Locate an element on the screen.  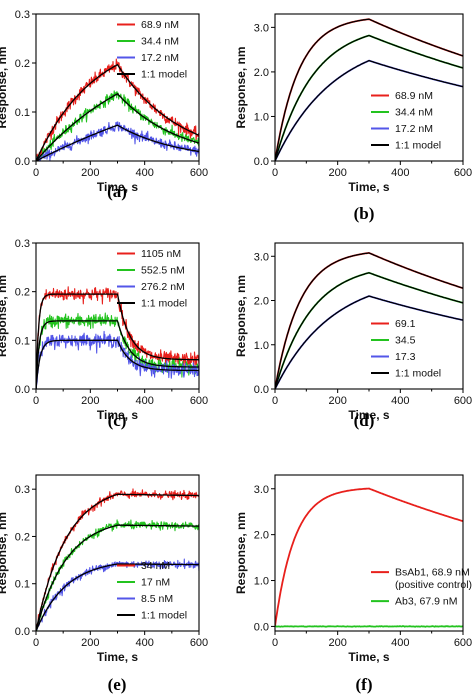
legend-label: BsAb1, 68.9 nM is located at coordinates (432, 573).